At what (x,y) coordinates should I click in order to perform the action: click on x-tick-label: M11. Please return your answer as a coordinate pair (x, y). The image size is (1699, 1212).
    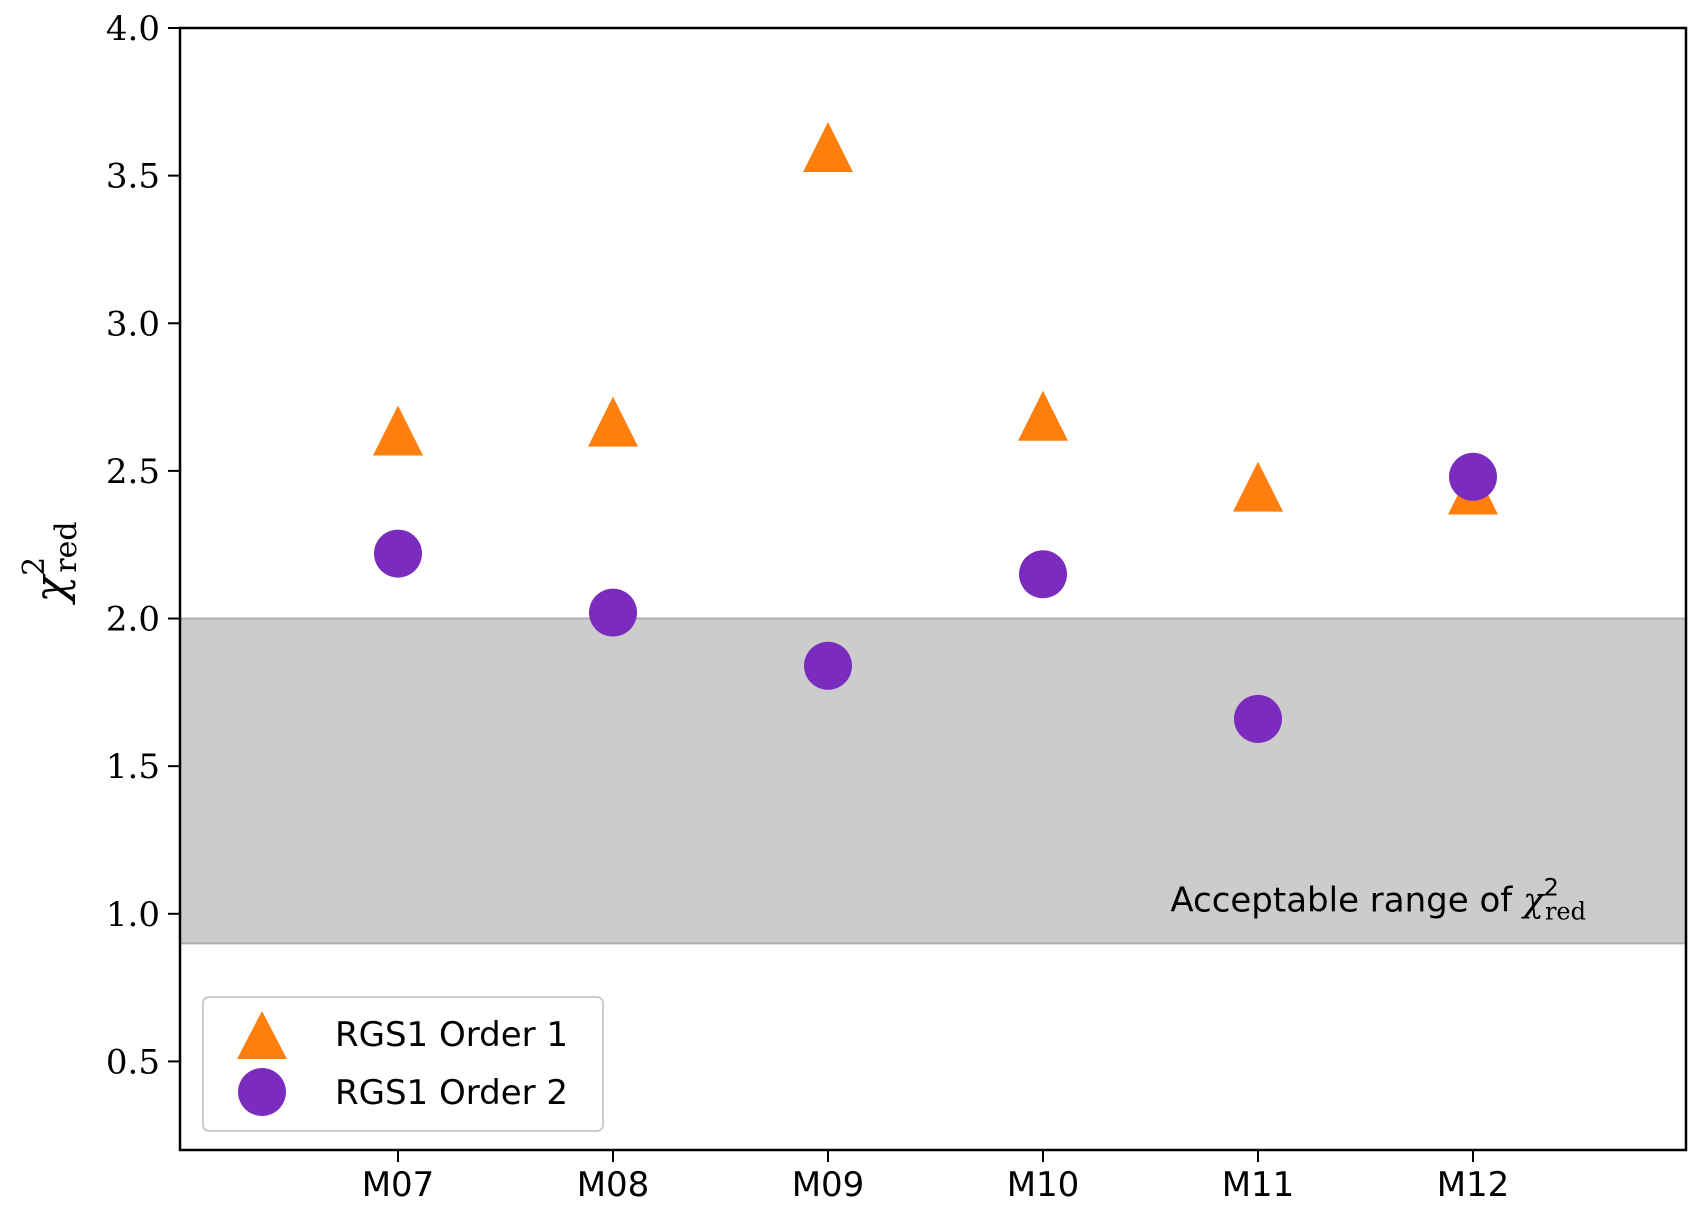
    Looking at the image, I should click on (1258, 1185).